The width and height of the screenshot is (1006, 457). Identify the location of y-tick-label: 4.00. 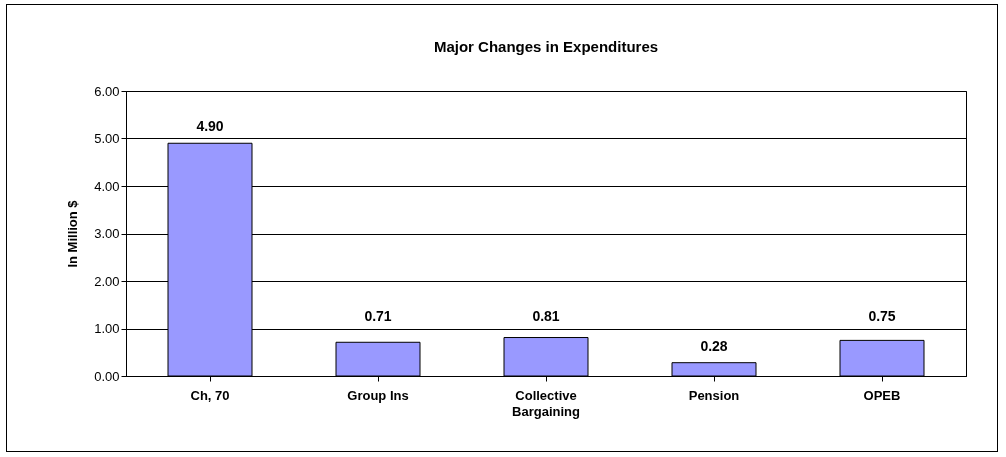
(107, 186).